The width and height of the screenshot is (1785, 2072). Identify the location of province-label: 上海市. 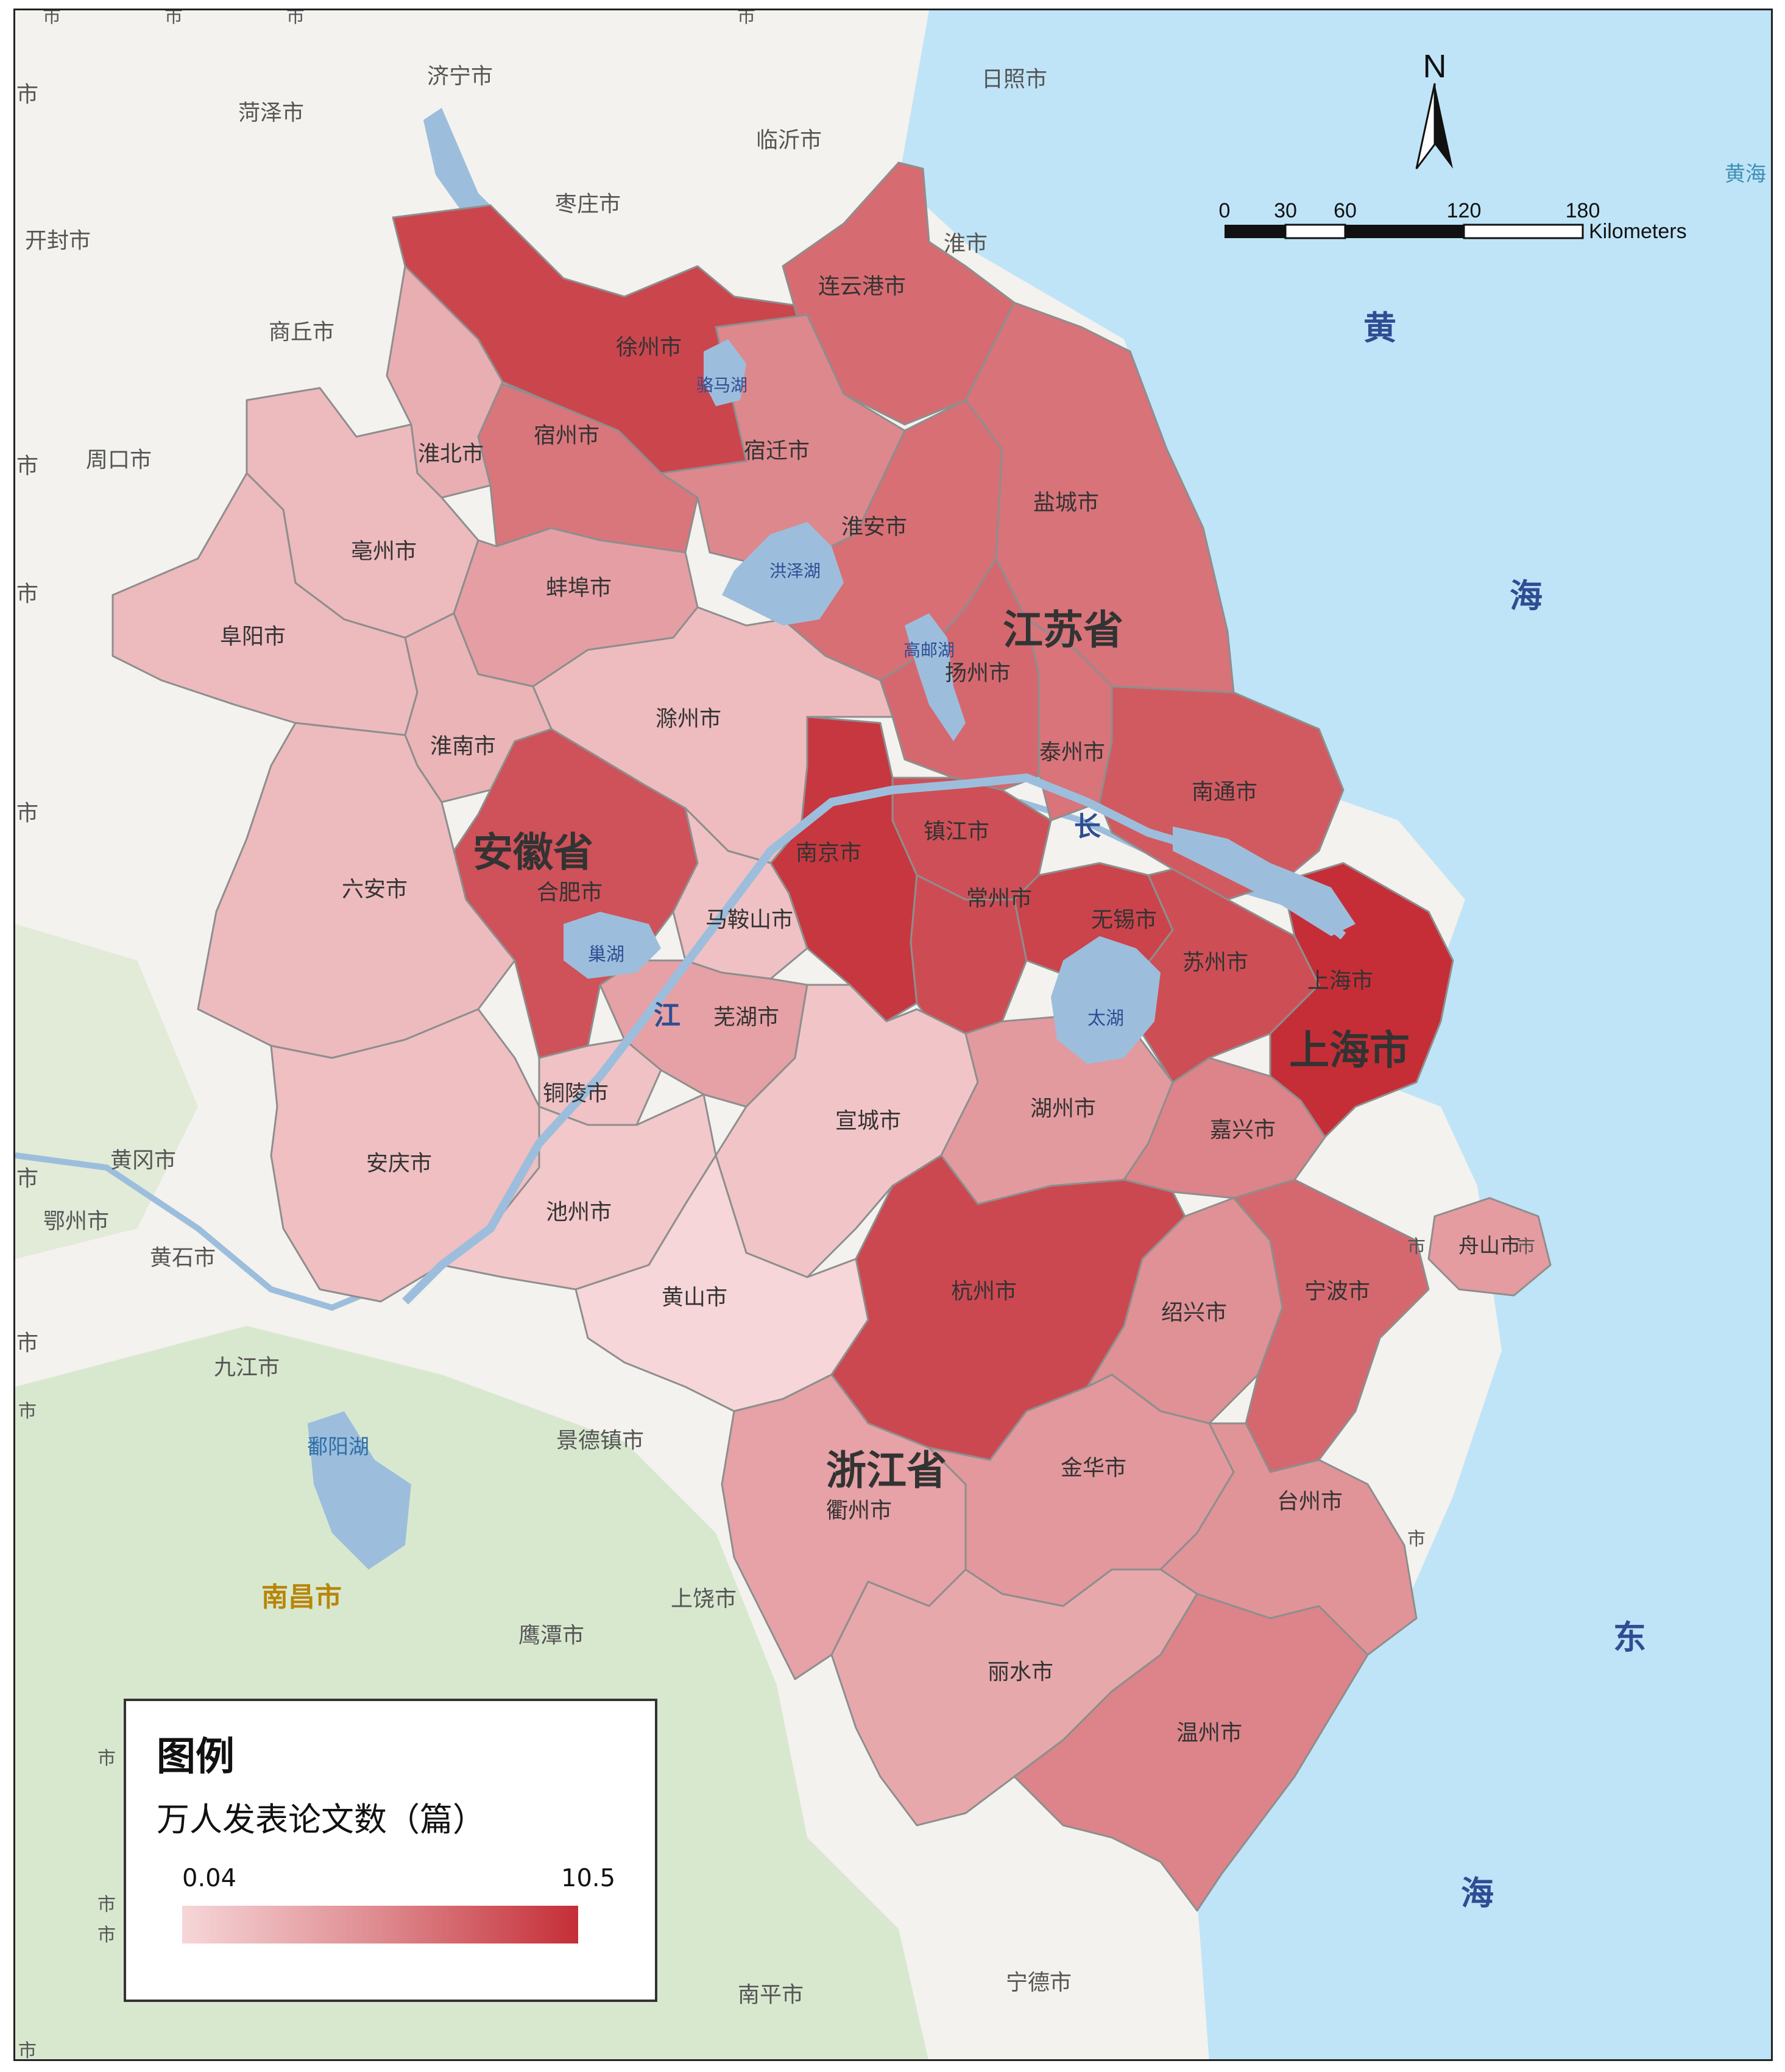
(1349, 1050).